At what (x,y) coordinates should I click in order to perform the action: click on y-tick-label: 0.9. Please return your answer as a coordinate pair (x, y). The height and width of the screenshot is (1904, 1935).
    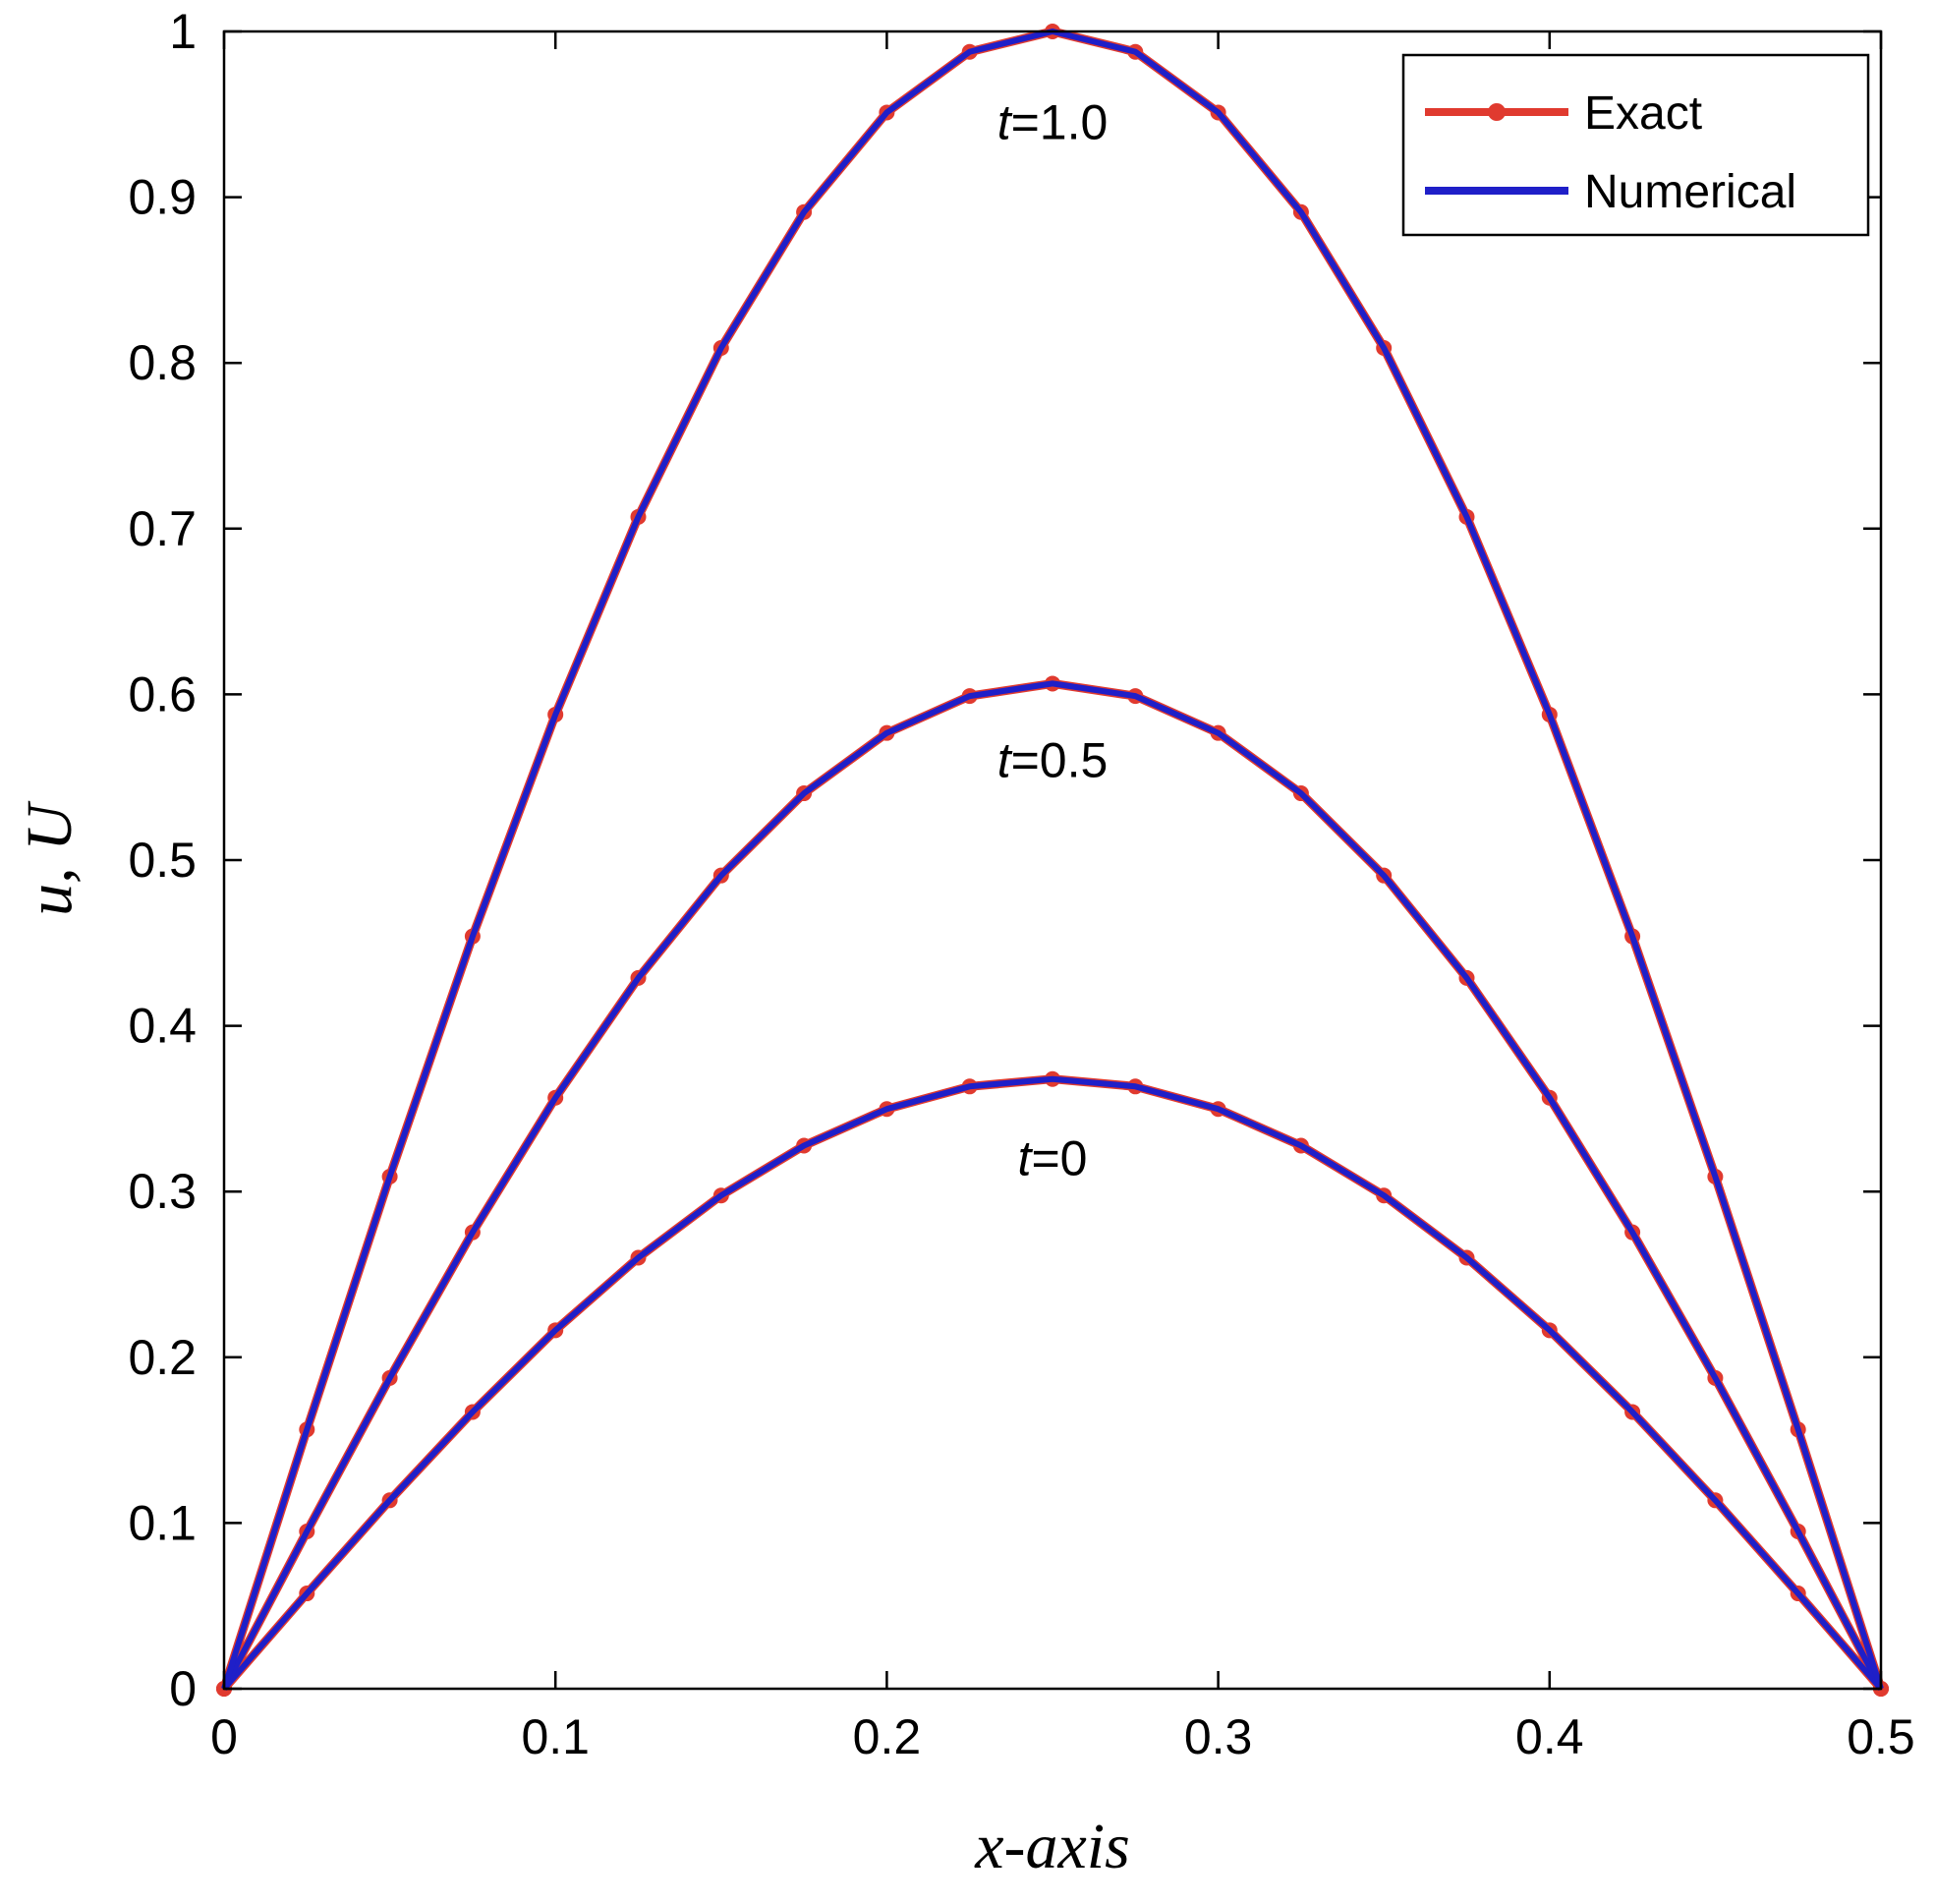
    Looking at the image, I should click on (162, 197).